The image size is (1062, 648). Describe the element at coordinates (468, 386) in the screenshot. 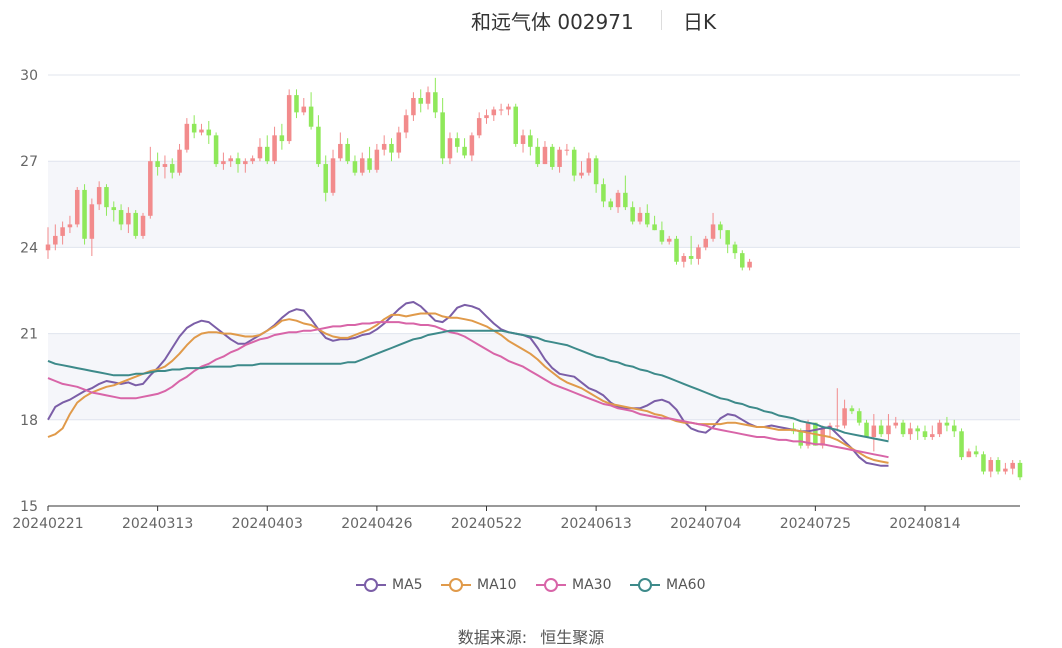

I see `ma60-line` at that location.